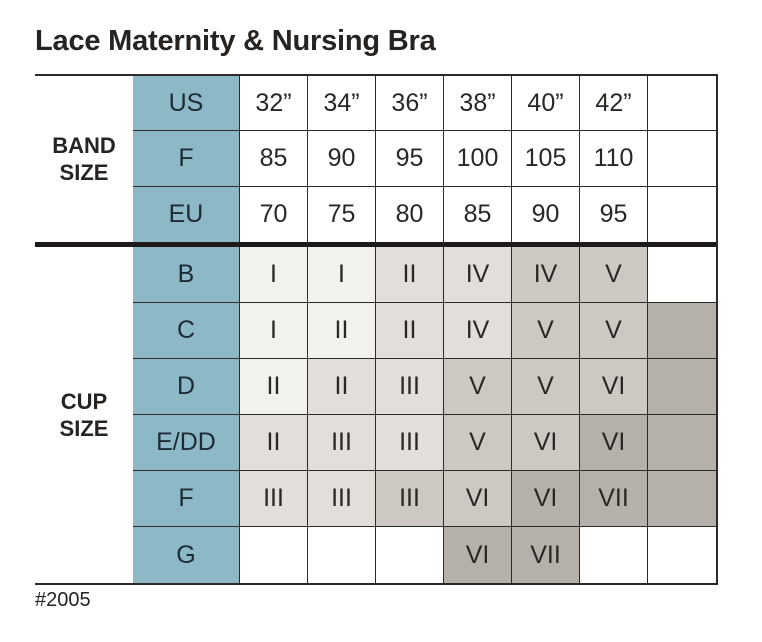  I want to click on band-size-cell: 40”, so click(545, 103).